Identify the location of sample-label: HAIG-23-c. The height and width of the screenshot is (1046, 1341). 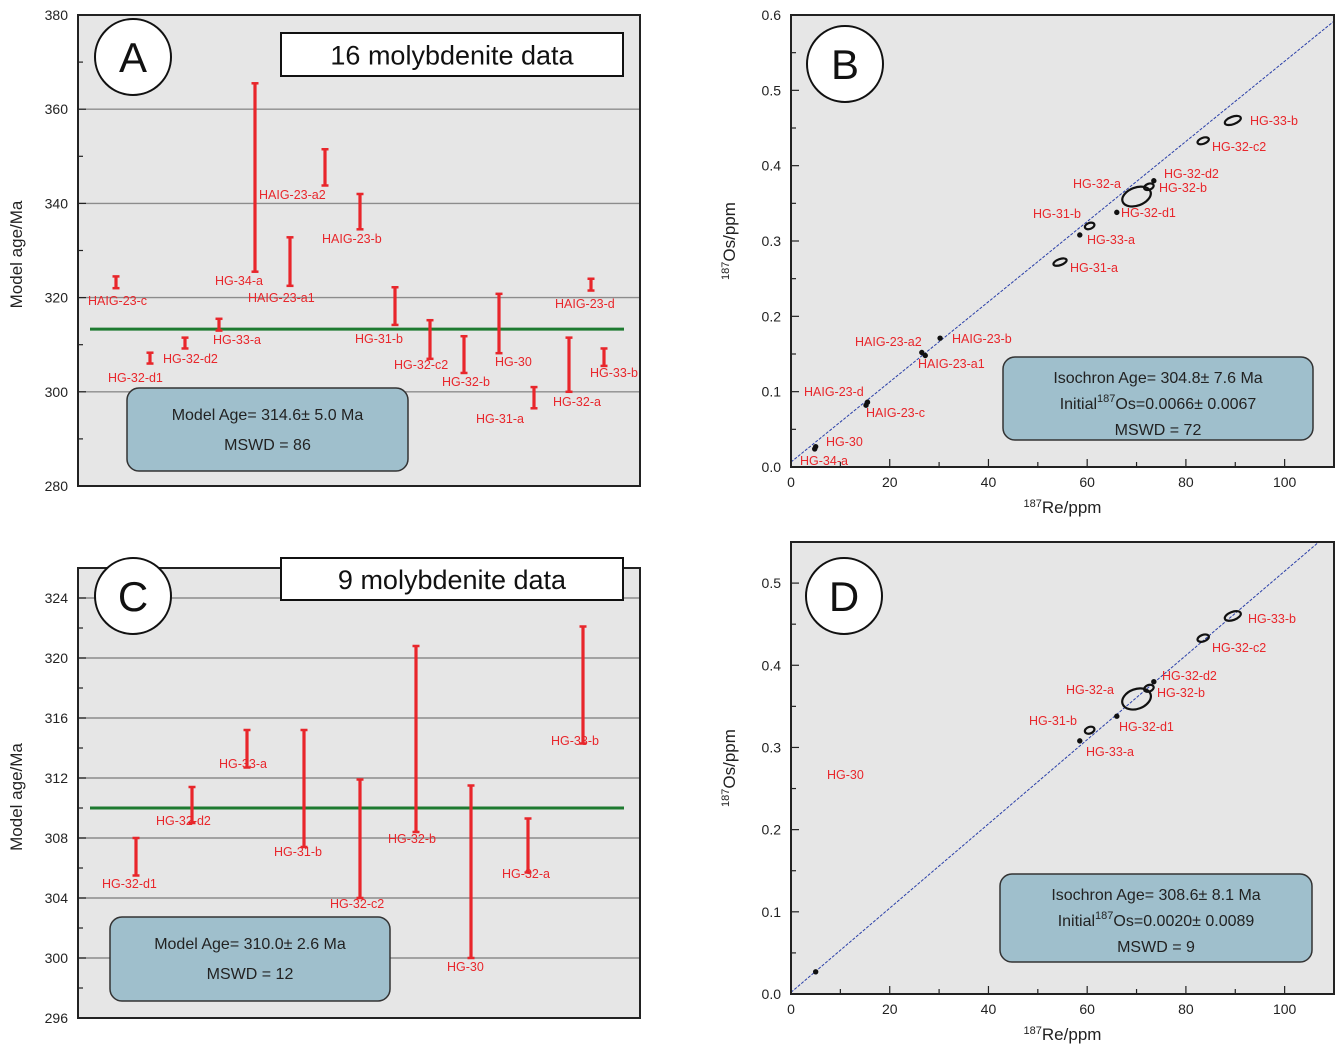
(895, 413).